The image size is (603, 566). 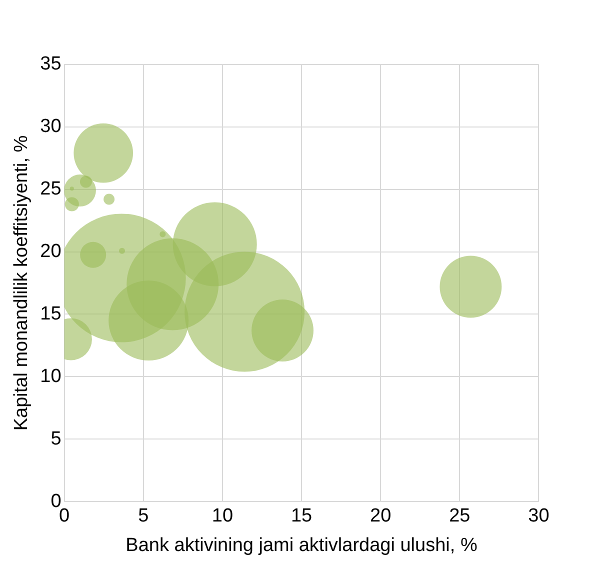 What do you see at coordinates (51, 251) in the screenshot?
I see `y-tick-label: 20` at bounding box center [51, 251].